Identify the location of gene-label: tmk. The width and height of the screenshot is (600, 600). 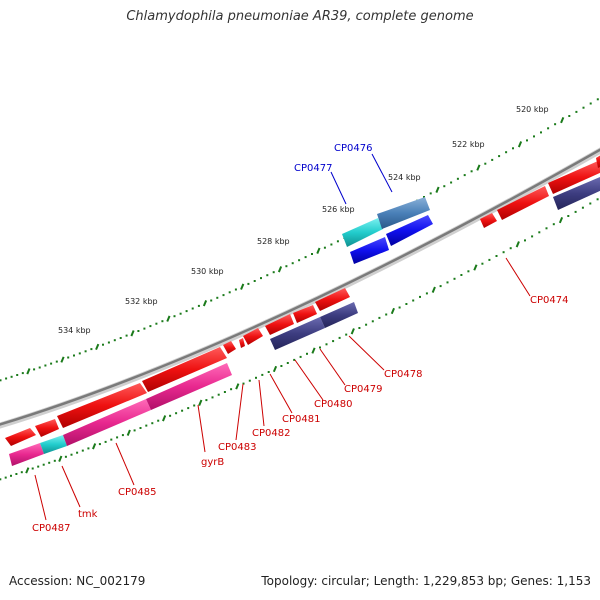
(88, 514).